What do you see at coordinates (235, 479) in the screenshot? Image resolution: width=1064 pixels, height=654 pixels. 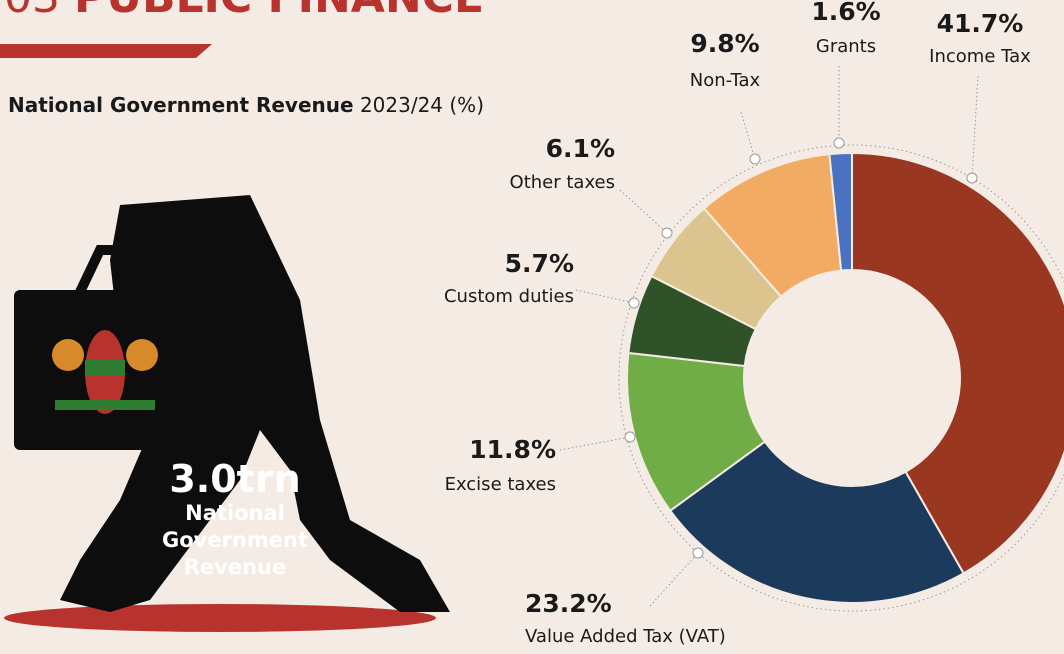 I see `callout-value: 3.0trn` at bounding box center [235, 479].